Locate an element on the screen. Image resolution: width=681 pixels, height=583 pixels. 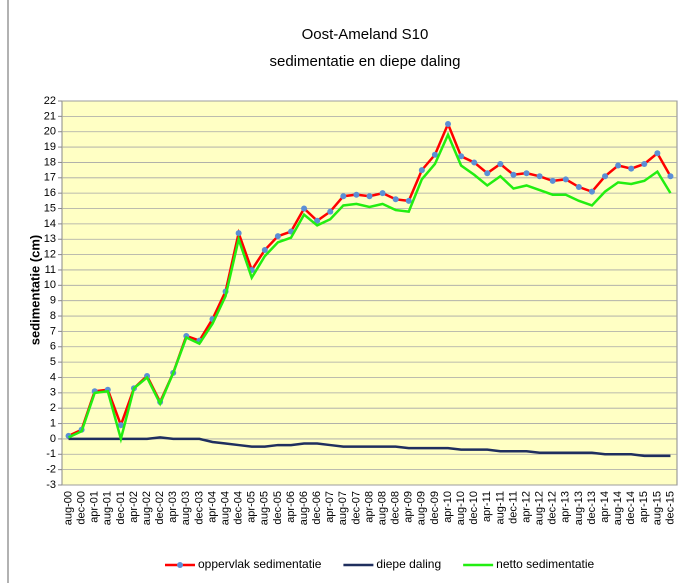
x-tick-label: aug-01 is located at coordinates (108, 508).